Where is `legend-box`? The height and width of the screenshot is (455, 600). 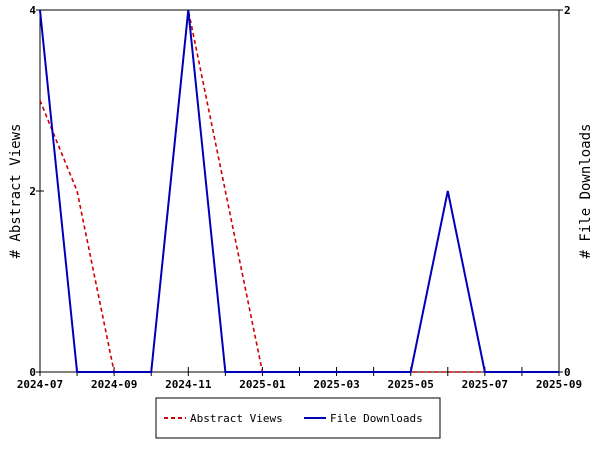 legend-box is located at coordinates (298, 418).